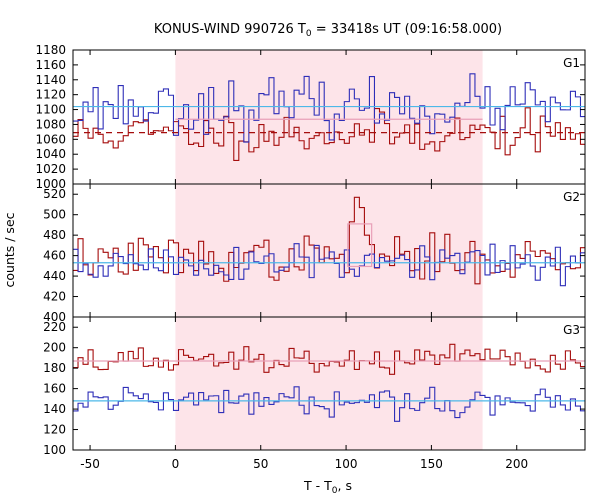 The height and width of the screenshot is (500, 600). Describe the element at coordinates (54, 194) in the screenshot. I see `panel-g2-ytick-label-520: 520` at that location.